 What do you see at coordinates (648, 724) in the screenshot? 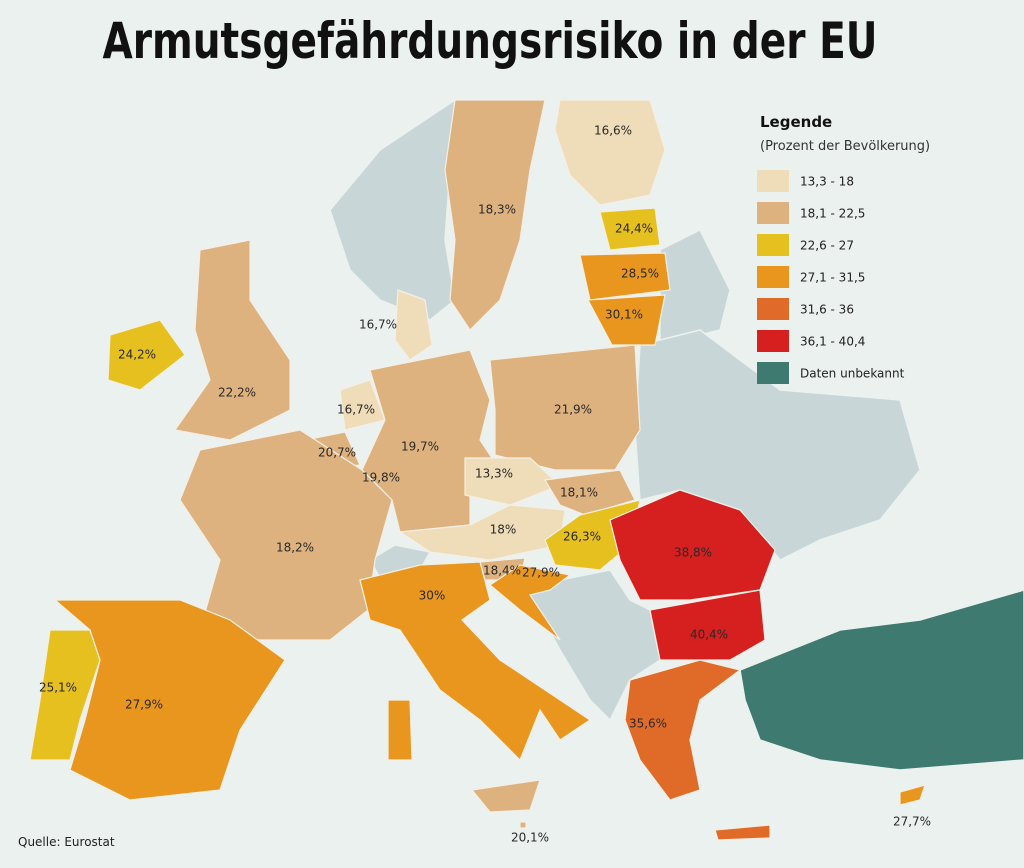
I see `country-label: 35,6%` at bounding box center [648, 724].